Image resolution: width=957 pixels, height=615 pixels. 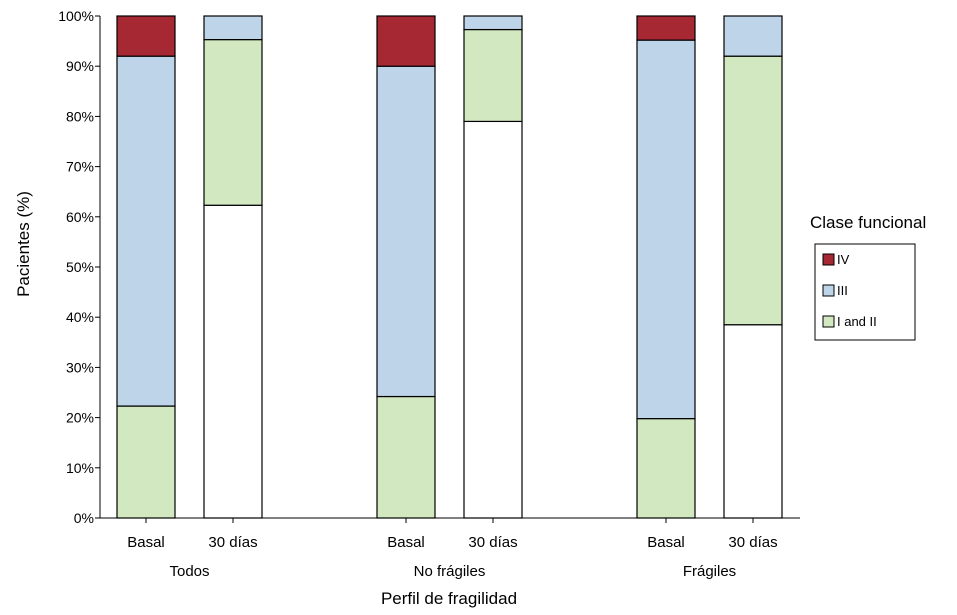 What do you see at coordinates (80, 217) in the screenshot?
I see `y-tick-label: 60%` at bounding box center [80, 217].